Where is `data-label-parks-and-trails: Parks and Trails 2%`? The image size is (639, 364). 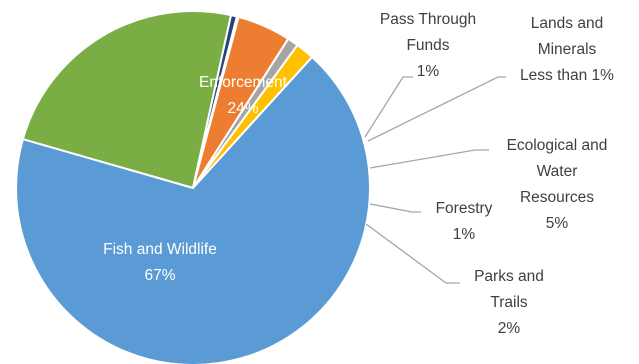 data-label-parks-and-trails: Parks and Trails 2% is located at coordinates (509, 302).